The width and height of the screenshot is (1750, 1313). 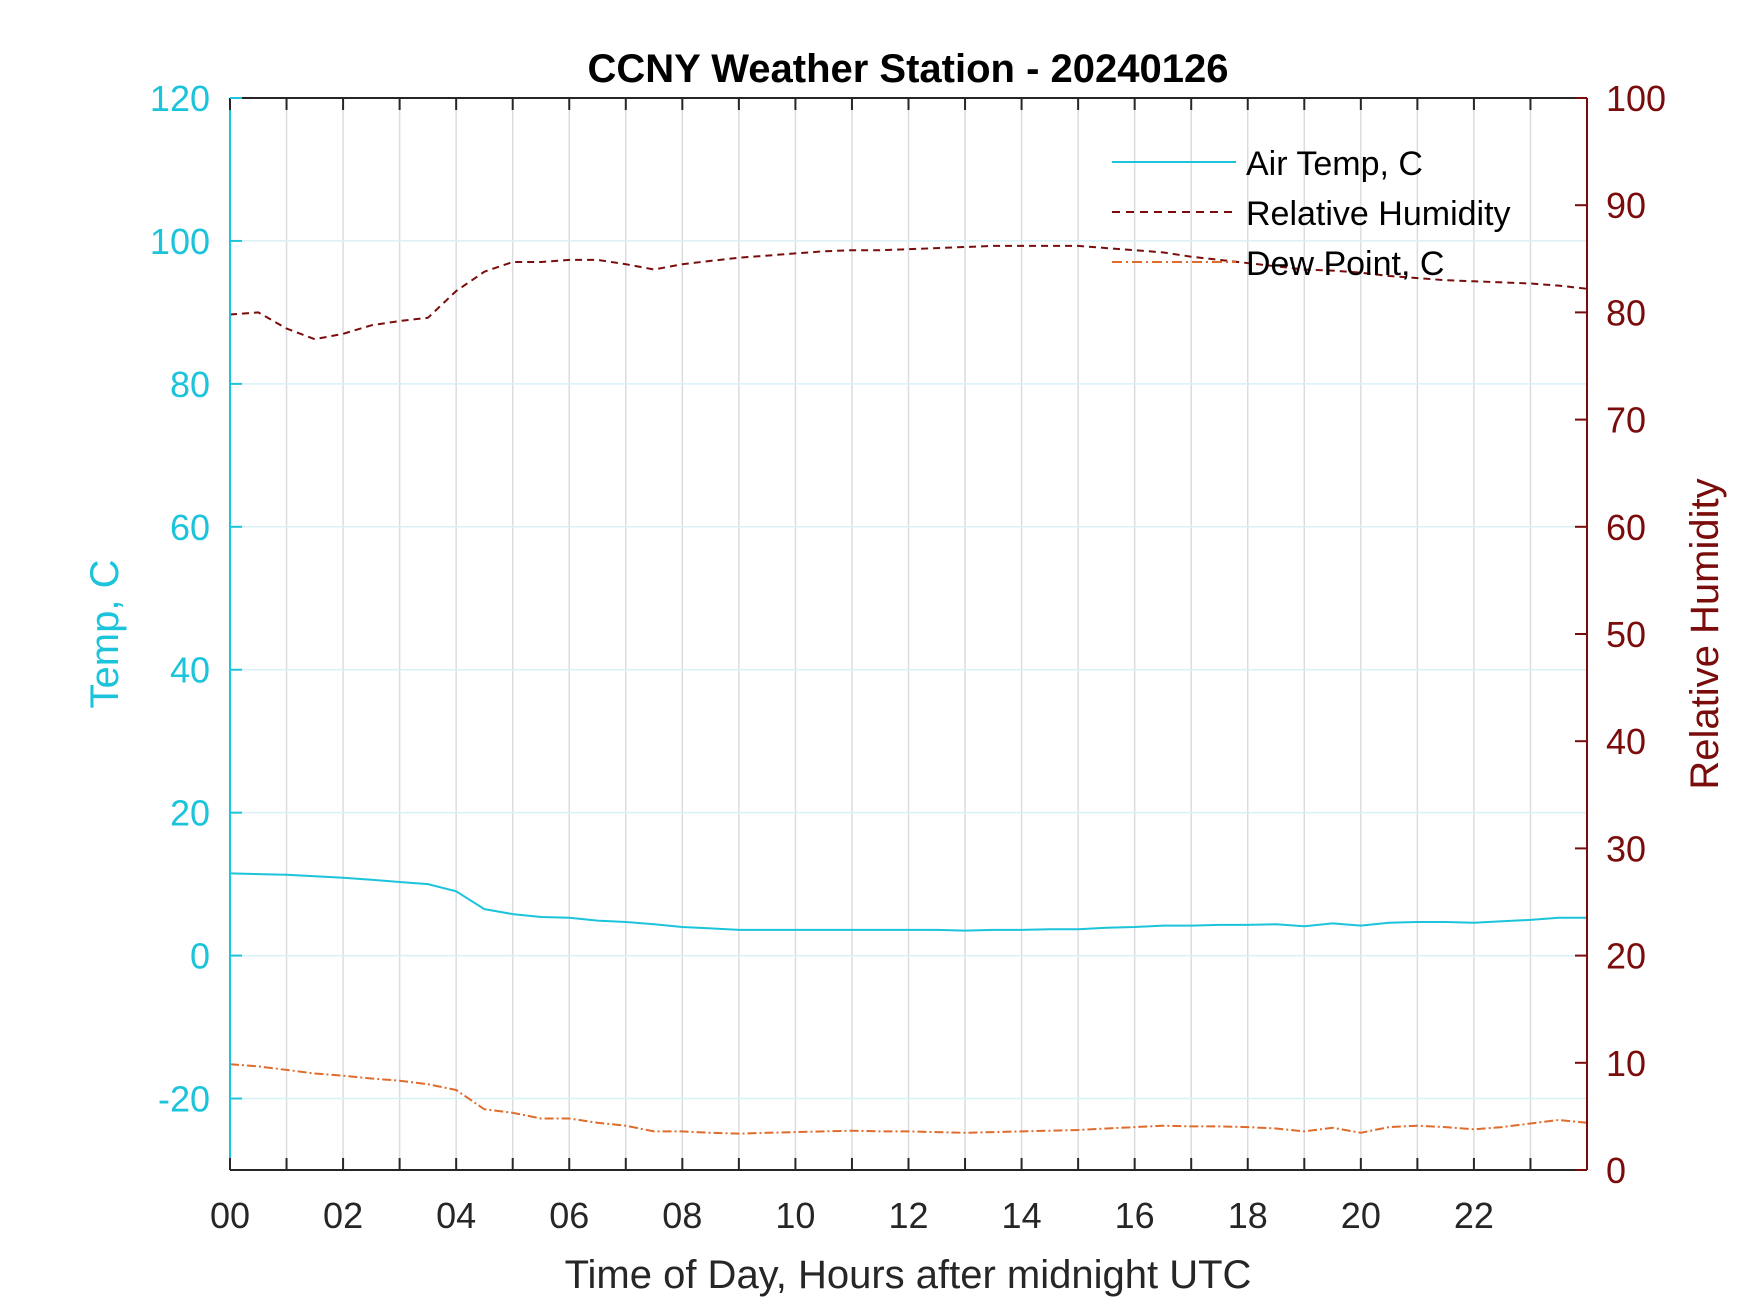 I want to click on y-right-tick-label: 80, so click(x=1626, y=312).